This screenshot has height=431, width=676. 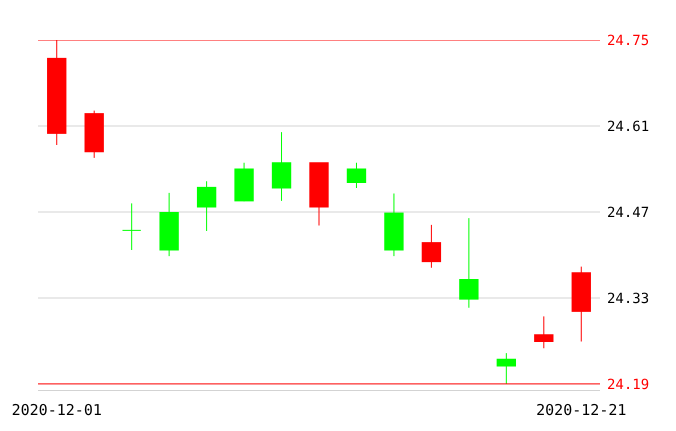 What do you see at coordinates (628, 298) in the screenshot?
I see `y-tick-label: 24.33` at bounding box center [628, 298].